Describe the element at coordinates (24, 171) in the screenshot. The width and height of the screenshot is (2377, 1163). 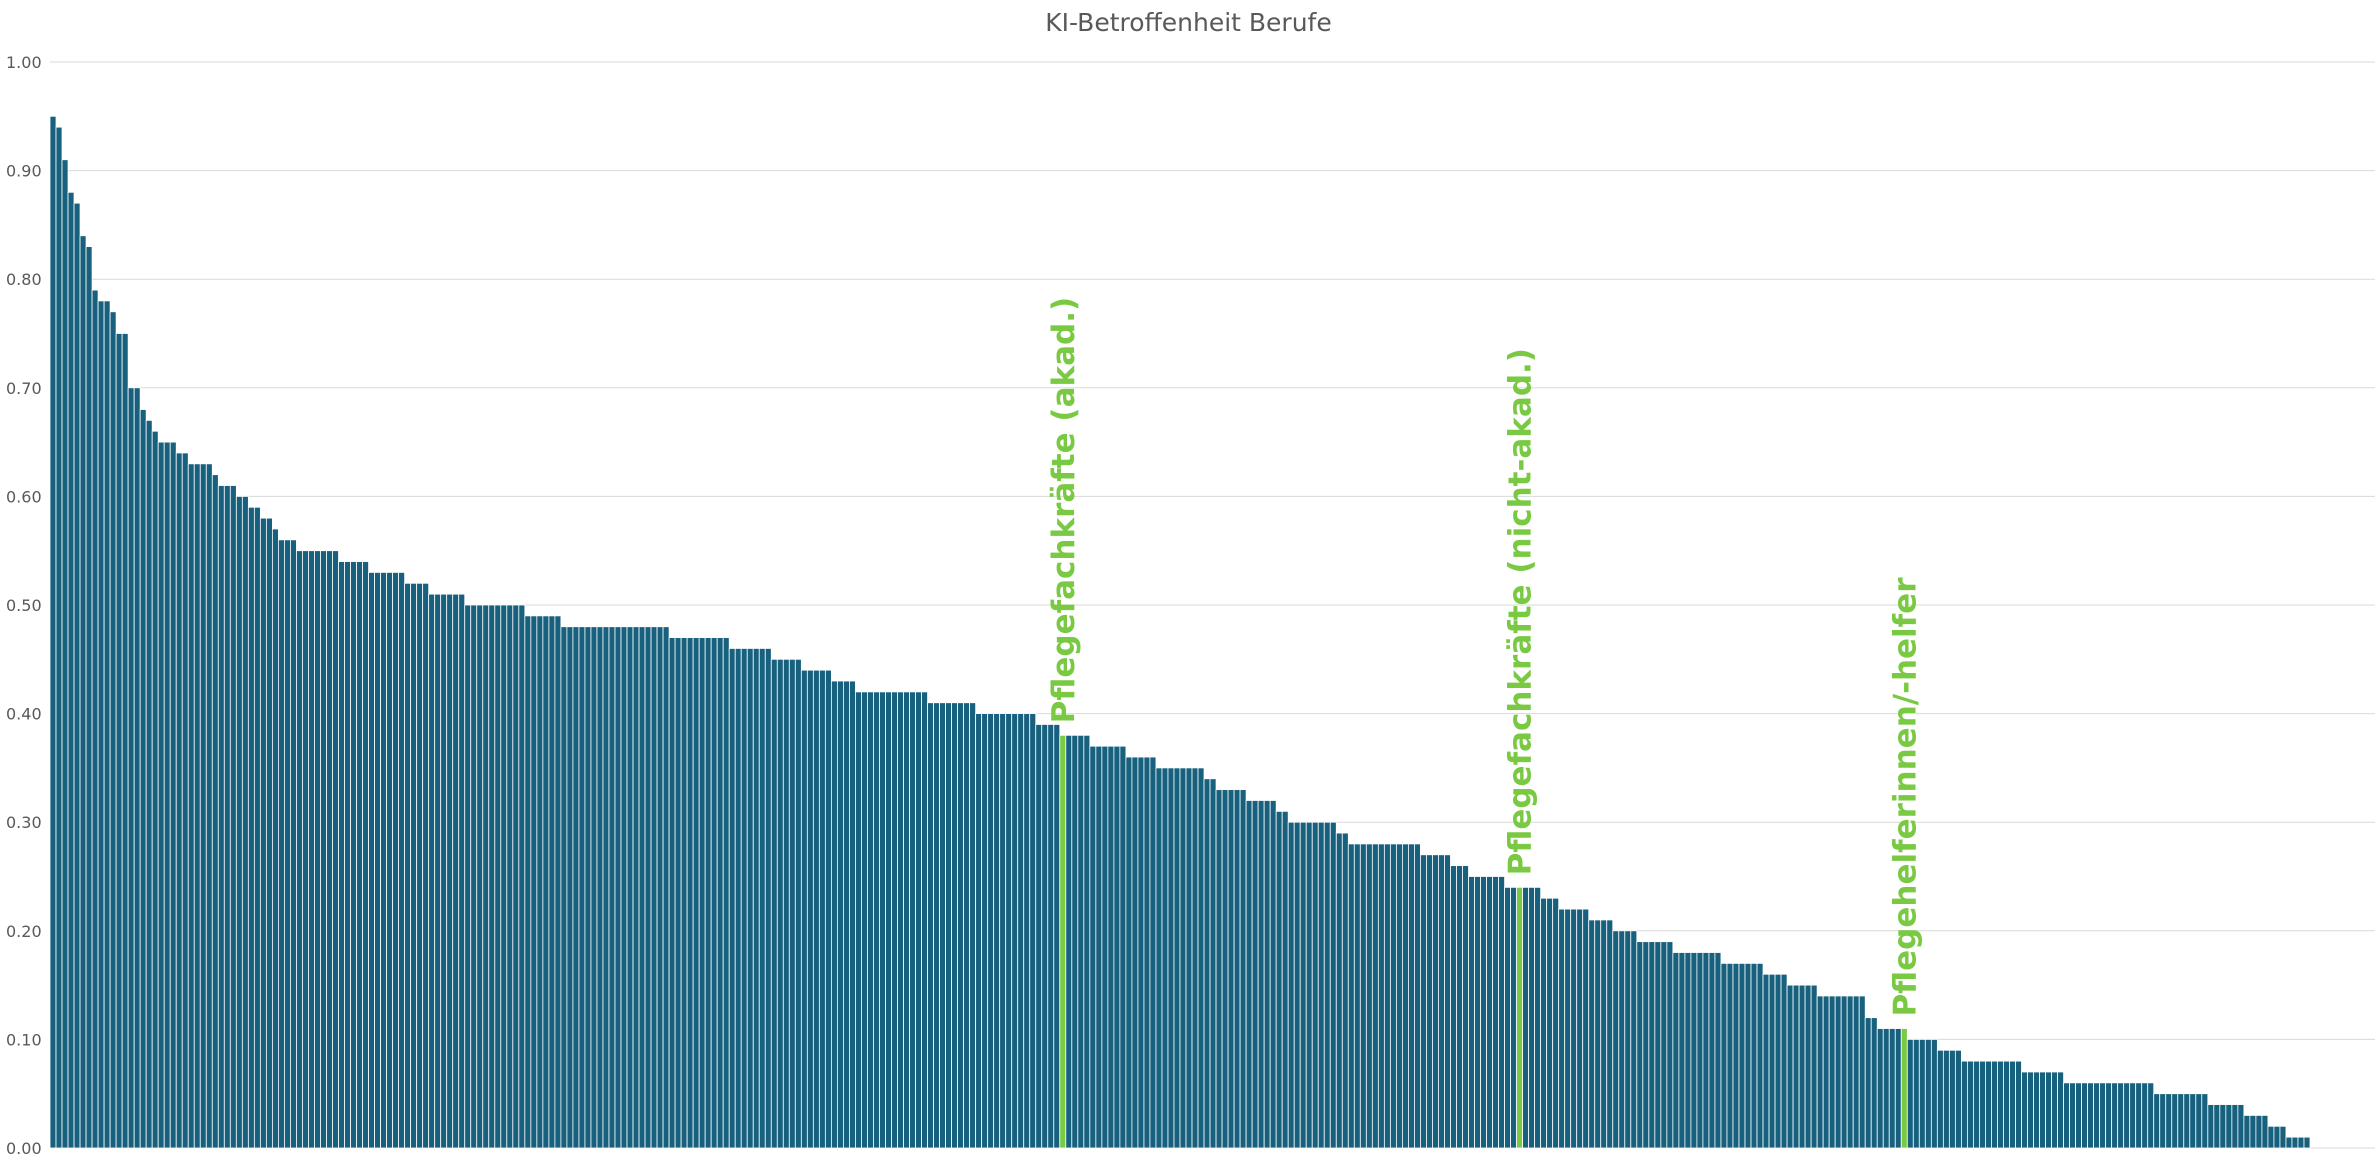
I see `y-tick-label: 0.90` at that location.